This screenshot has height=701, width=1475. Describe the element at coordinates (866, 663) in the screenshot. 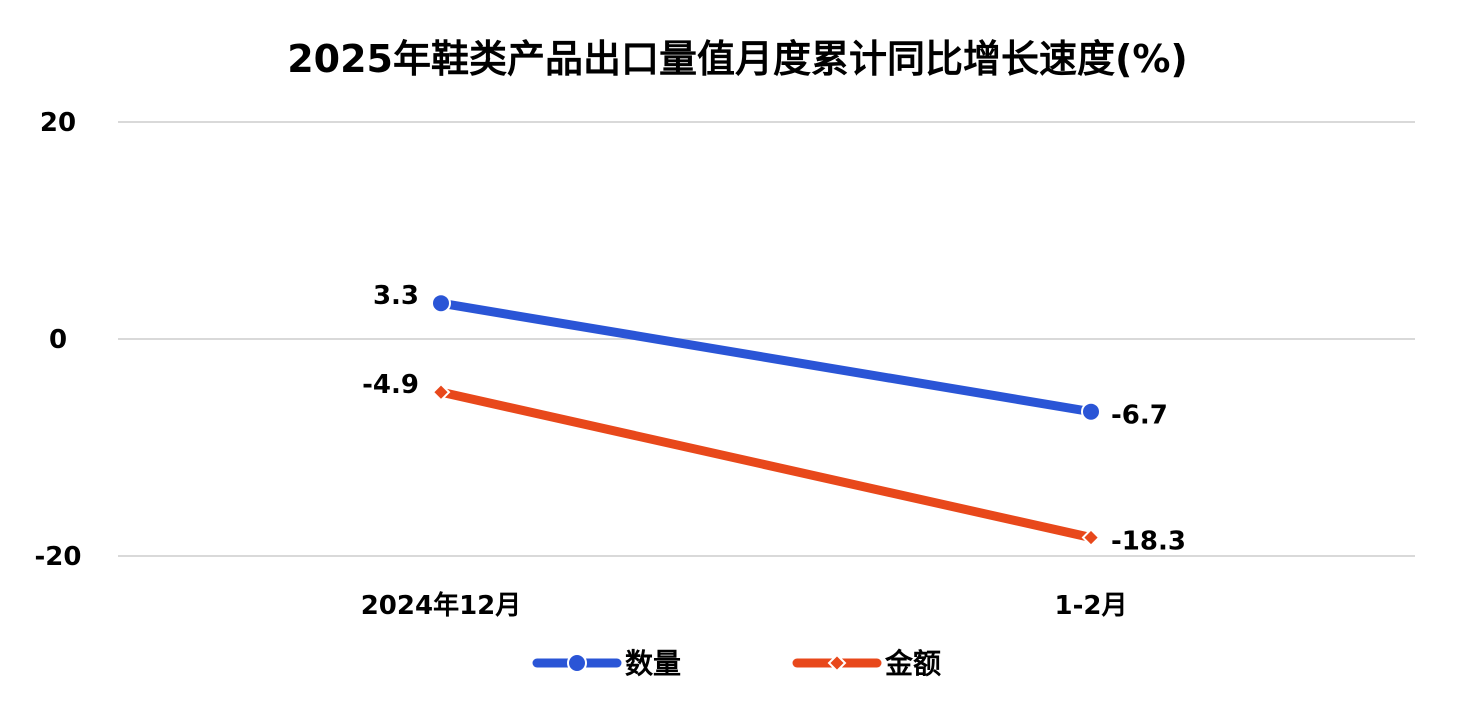

I see `legend-item: 金额` at that location.